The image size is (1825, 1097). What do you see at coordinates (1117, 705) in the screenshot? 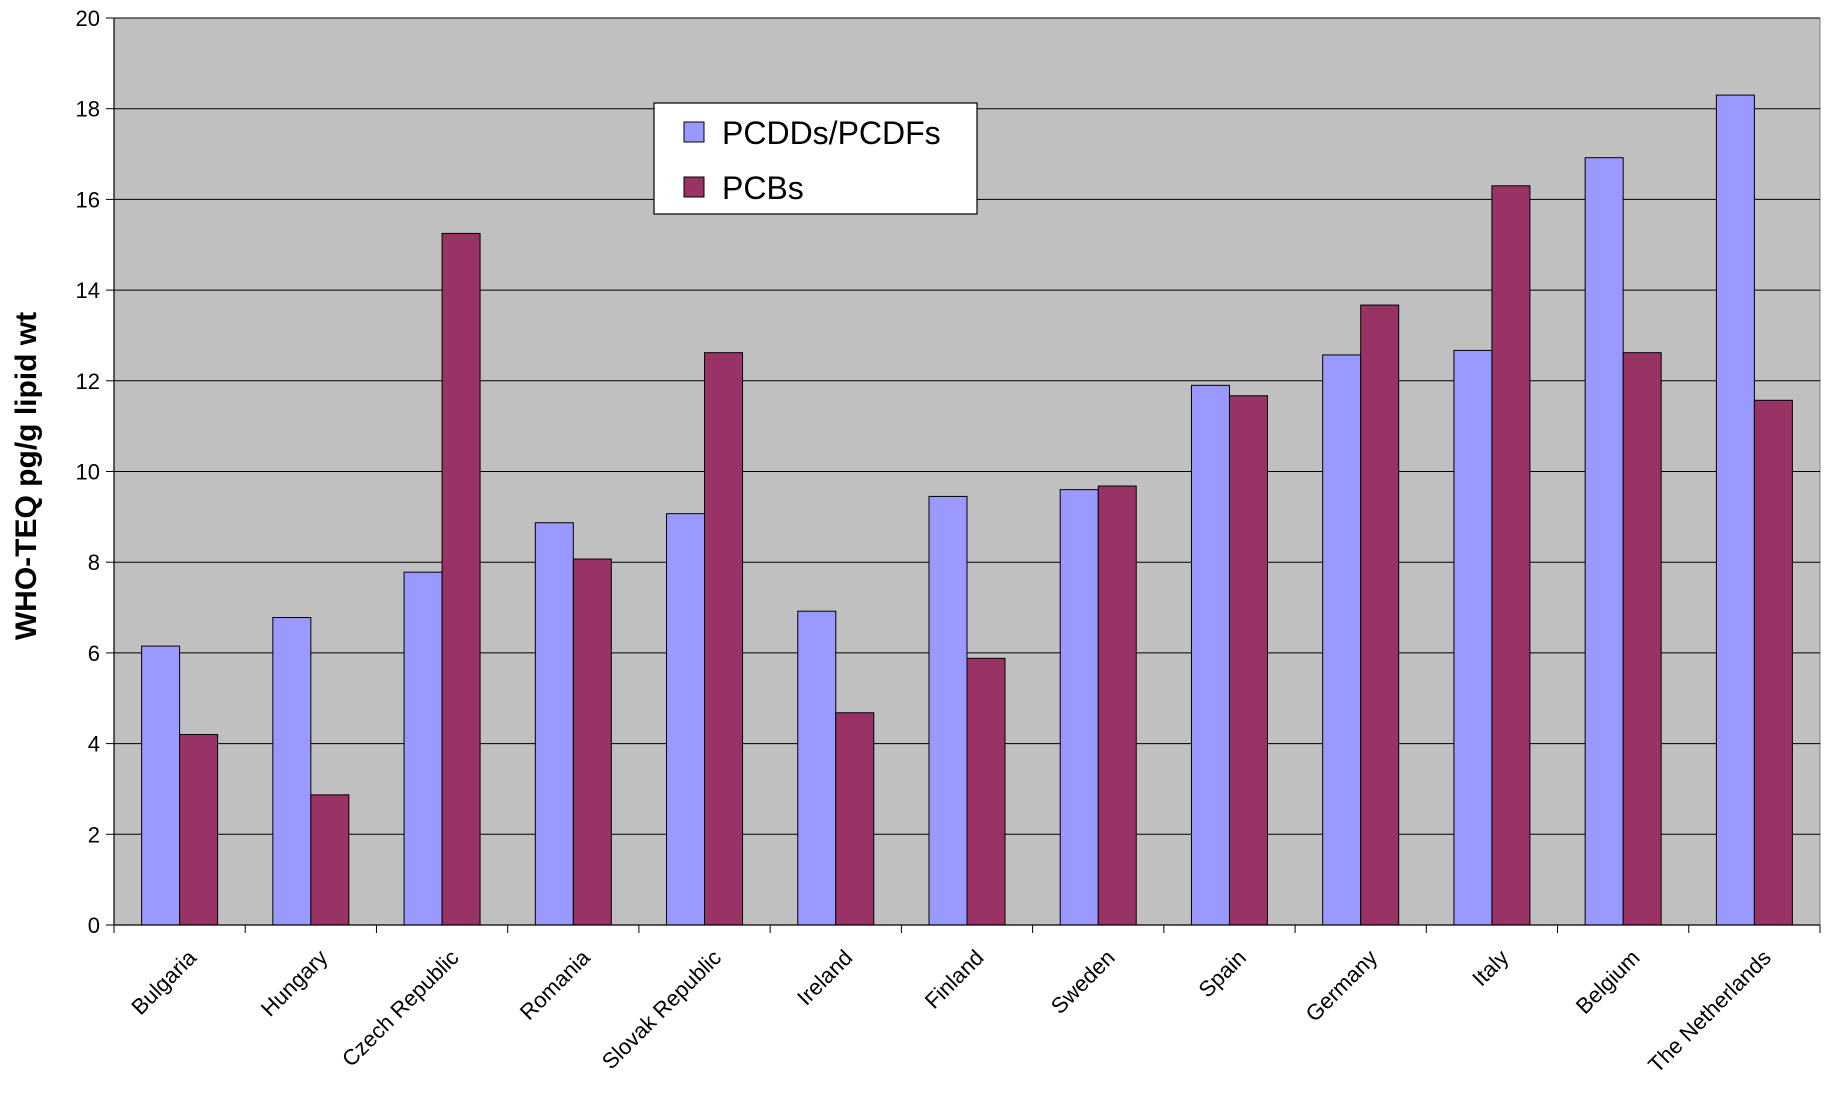
I see `bar-pcbs-sweden` at bounding box center [1117, 705].